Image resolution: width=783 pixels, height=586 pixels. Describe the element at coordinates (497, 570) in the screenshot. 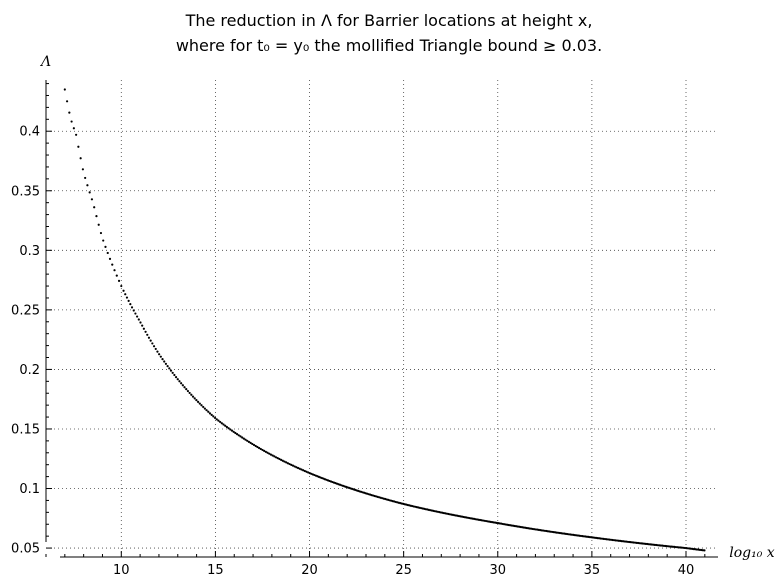

I see `x-tick-label: 30` at that location.